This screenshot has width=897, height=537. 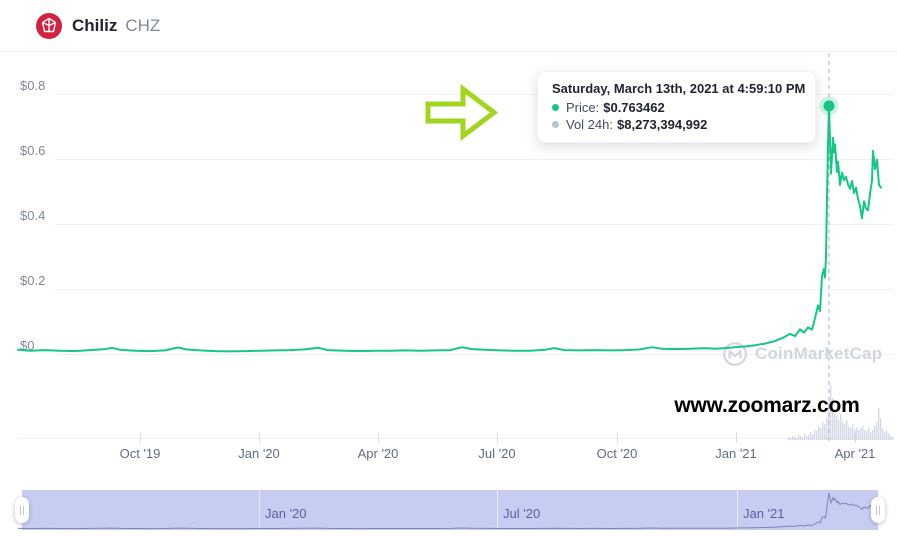 What do you see at coordinates (583, 107) in the screenshot?
I see `tooltip-price-label: Price:` at bounding box center [583, 107].